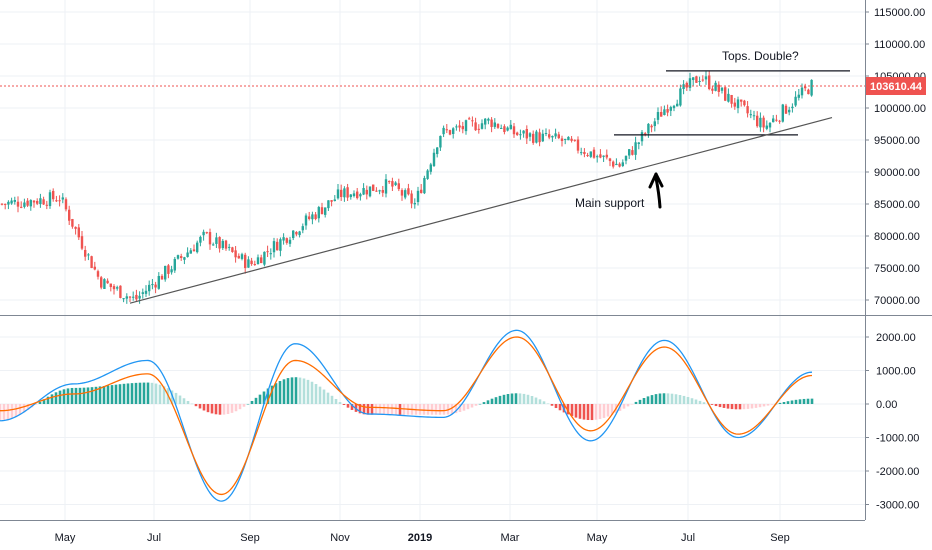 The image size is (932, 550). I want to click on time-tick-label: Sep, so click(250, 538).